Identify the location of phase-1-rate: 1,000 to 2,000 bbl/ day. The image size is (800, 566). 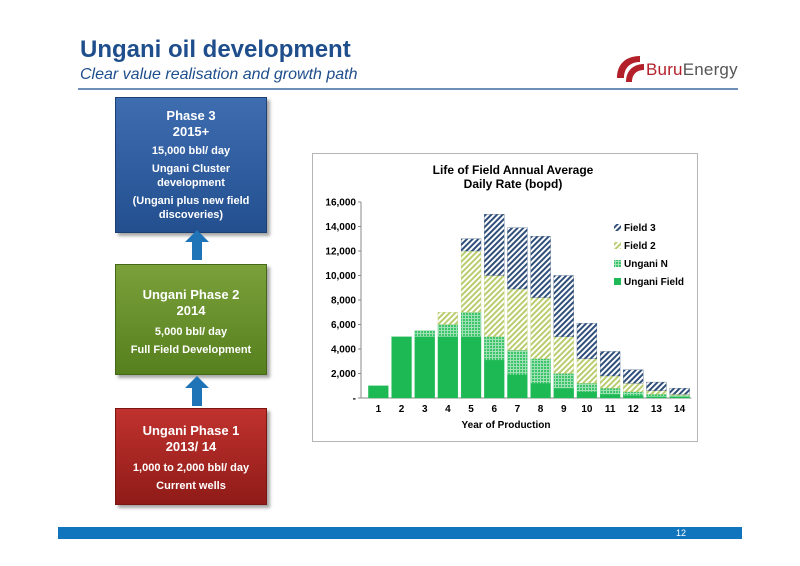
(191, 468).